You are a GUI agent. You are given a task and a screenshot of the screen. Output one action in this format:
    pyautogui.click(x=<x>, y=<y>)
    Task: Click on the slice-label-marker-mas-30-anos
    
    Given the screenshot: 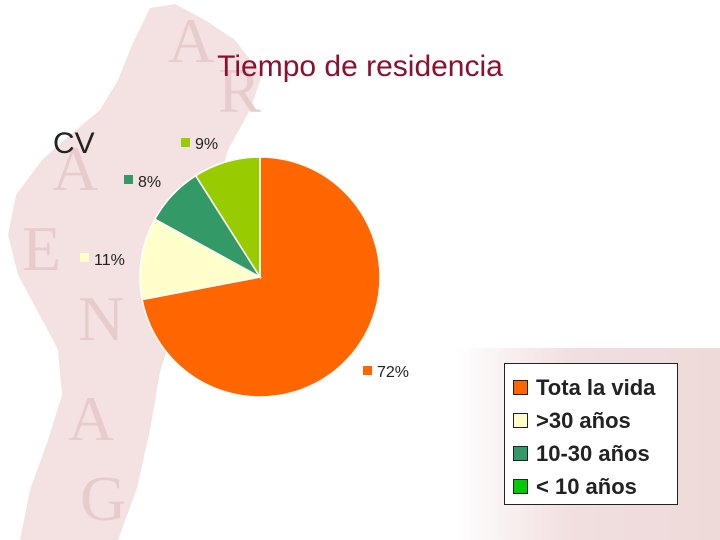 What is the action you would take?
    pyautogui.click(x=84, y=257)
    